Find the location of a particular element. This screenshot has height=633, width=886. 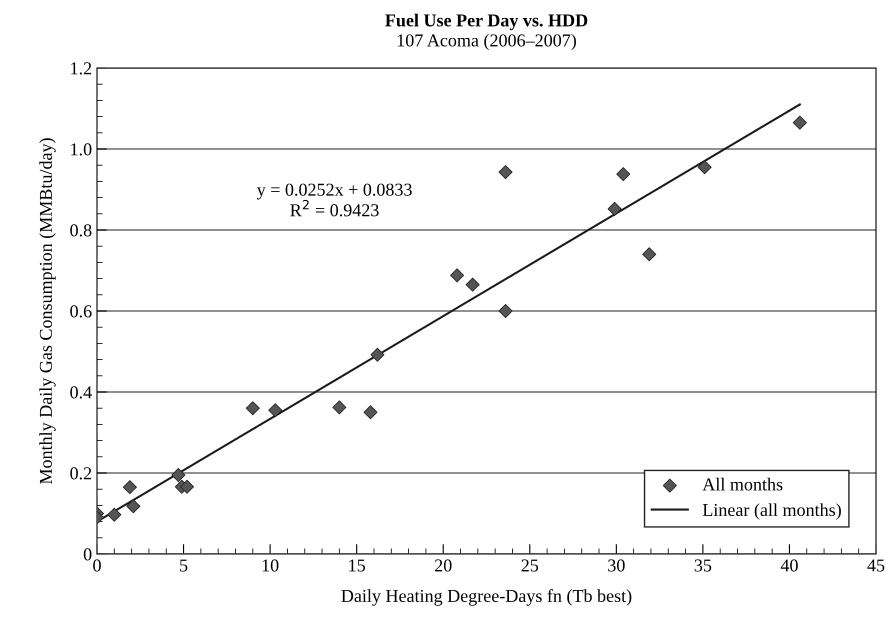

y-tick-label: 0.4 is located at coordinates (81, 392).